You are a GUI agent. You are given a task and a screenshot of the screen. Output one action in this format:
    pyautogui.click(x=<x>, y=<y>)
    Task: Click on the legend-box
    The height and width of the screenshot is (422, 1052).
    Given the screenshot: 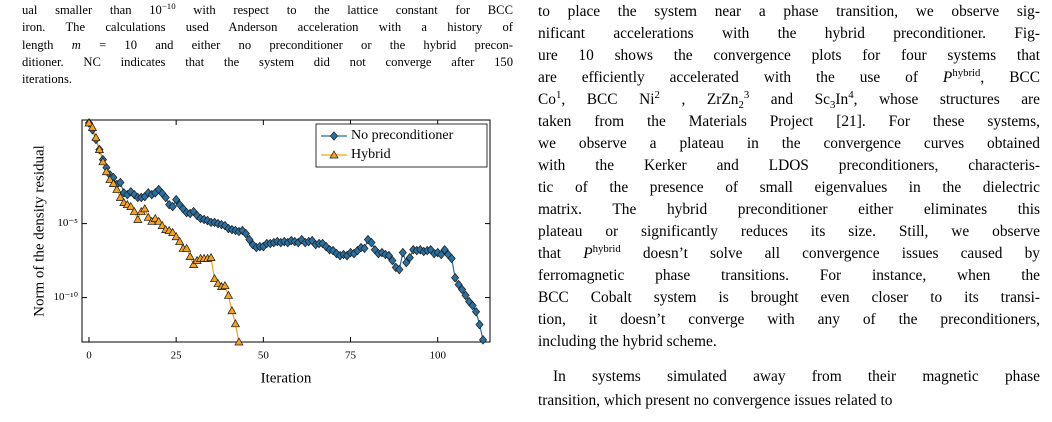 What is the action you would take?
    pyautogui.click(x=401, y=145)
    